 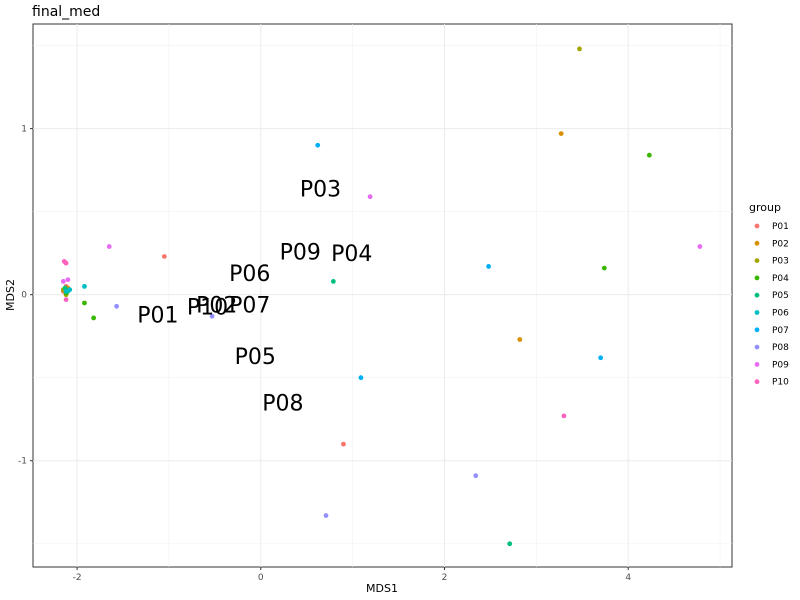 I want to click on x-tick-label: 4, so click(x=628, y=578).